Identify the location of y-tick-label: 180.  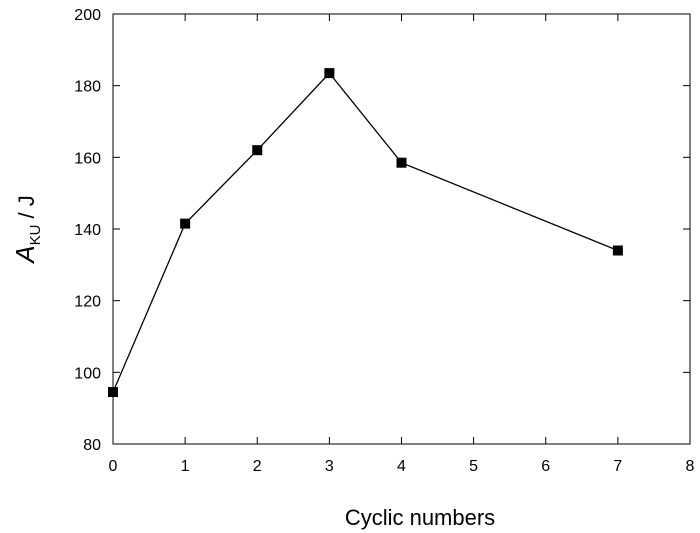
(87, 87).